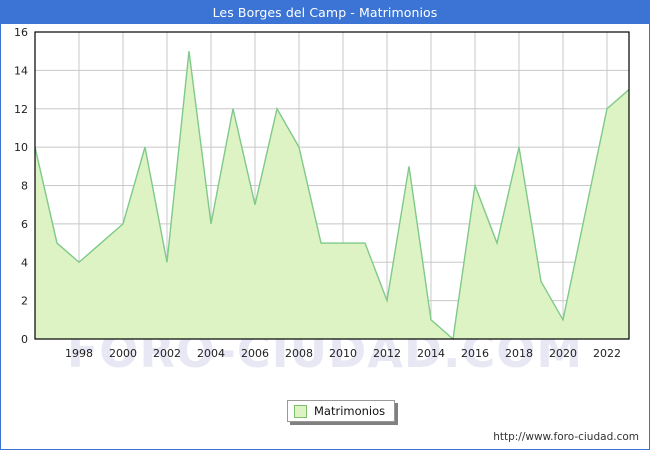 This screenshot has height=450, width=650. I want to click on x-axis-tick-label: 2018, so click(519, 353).